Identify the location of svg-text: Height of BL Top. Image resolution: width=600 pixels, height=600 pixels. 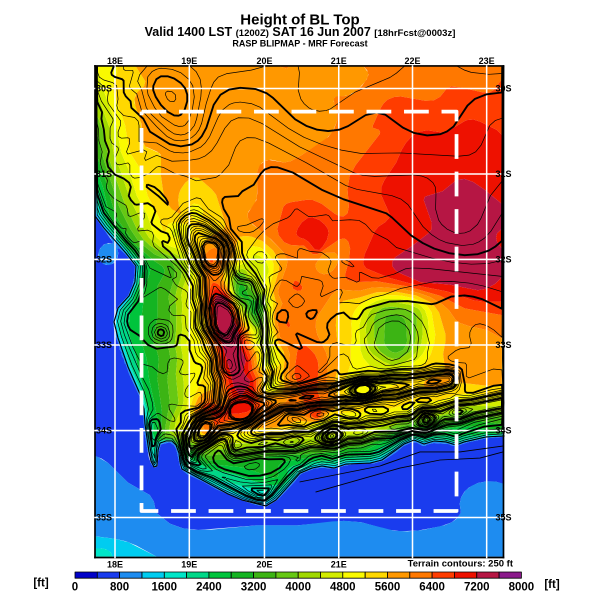
(299, 20).